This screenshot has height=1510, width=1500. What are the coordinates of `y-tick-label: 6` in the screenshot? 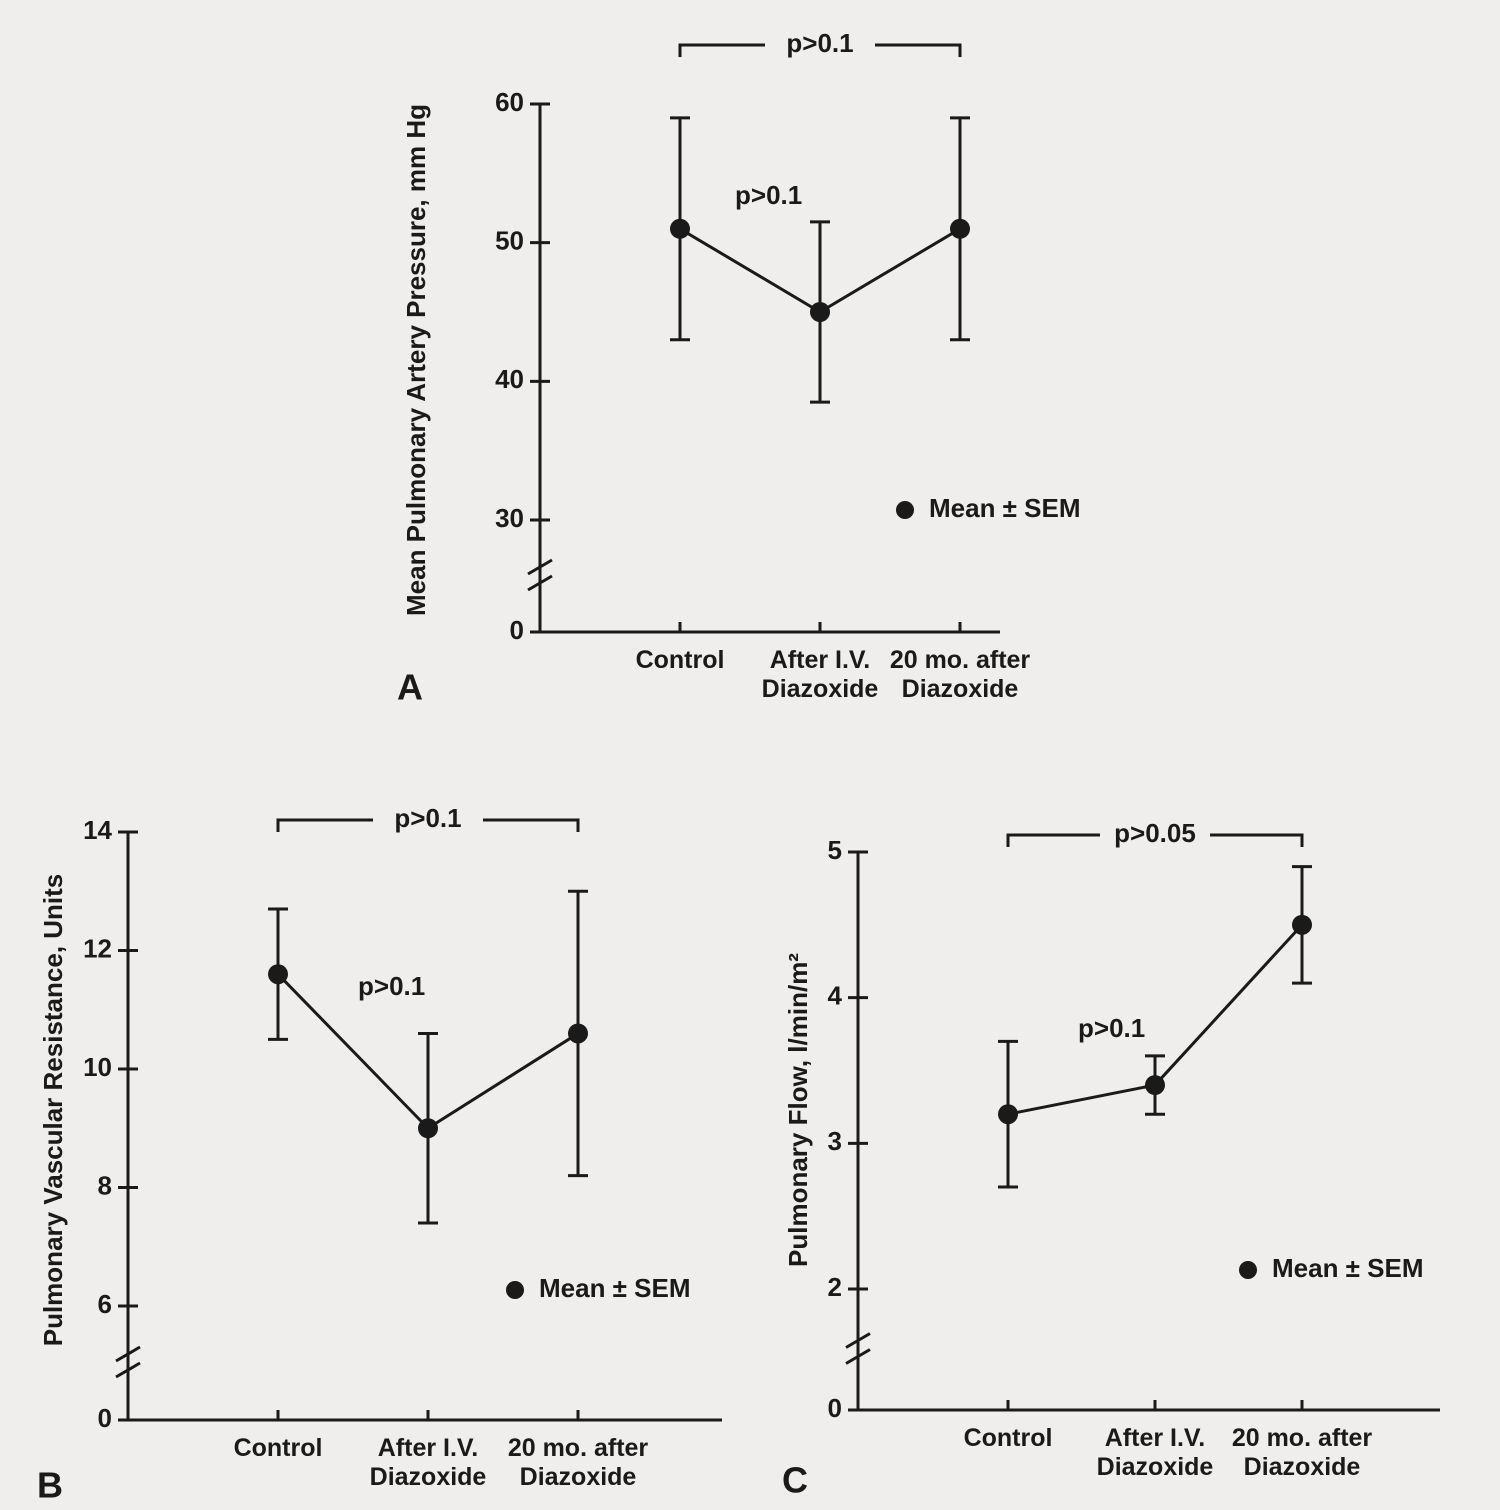 It's located at (105, 1304).